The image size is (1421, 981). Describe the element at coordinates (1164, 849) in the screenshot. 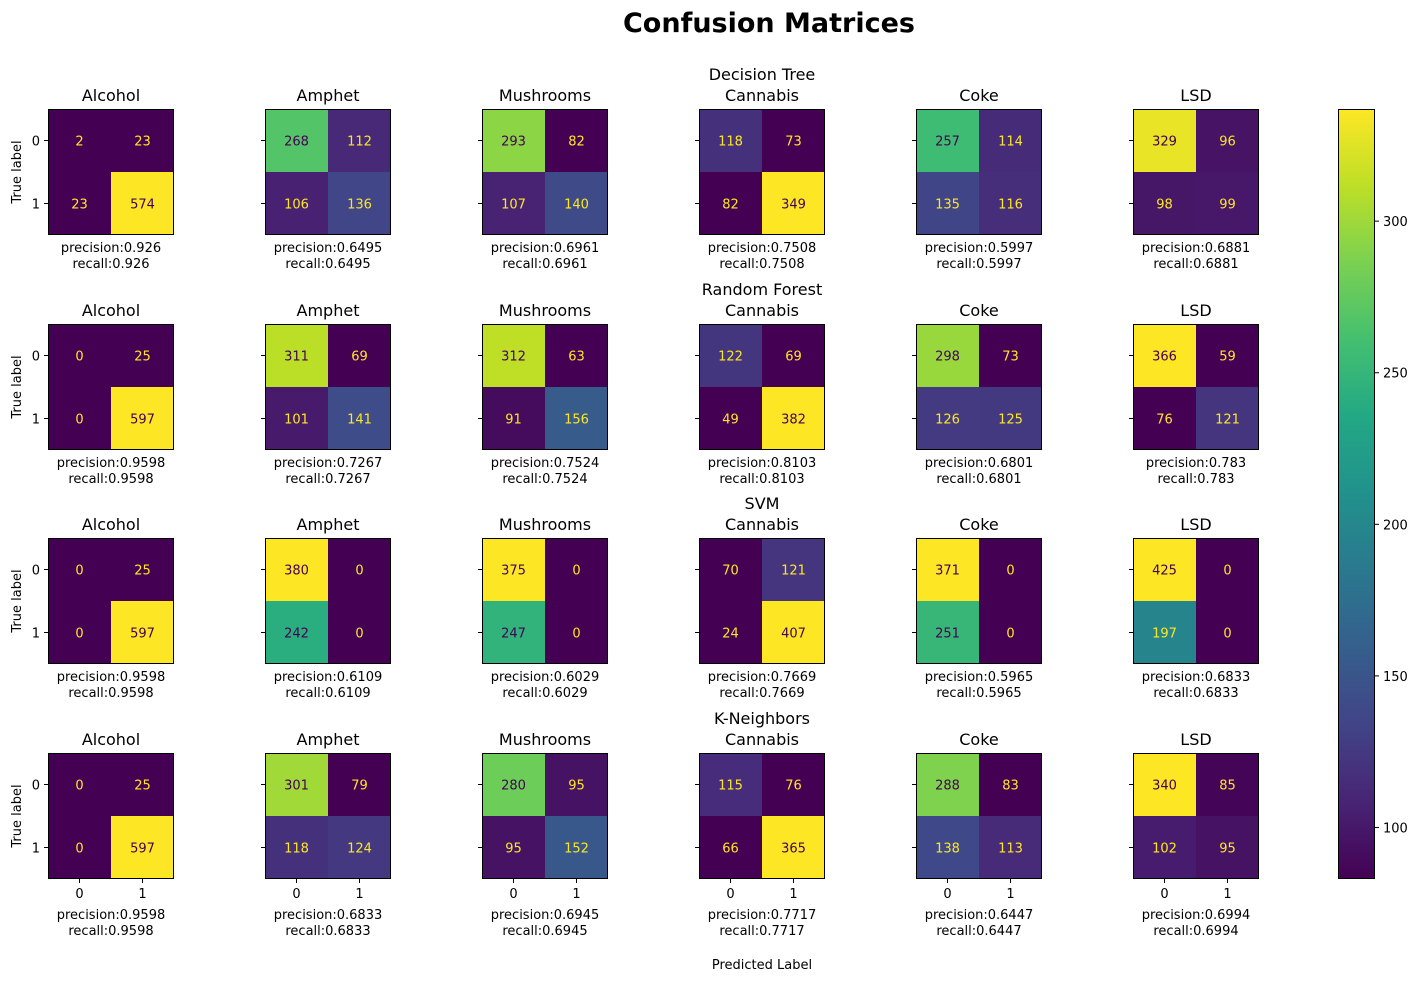

I see `cell-value: 102` at that location.